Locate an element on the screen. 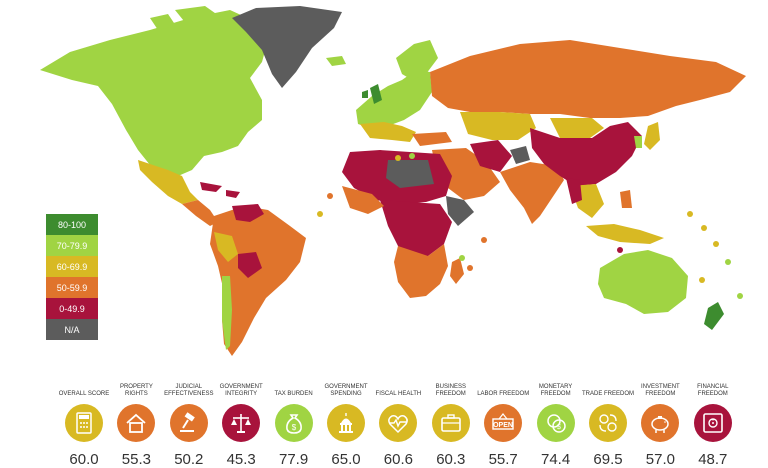 The width and height of the screenshot is (768, 468). capitol-icon is located at coordinates (346, 423).